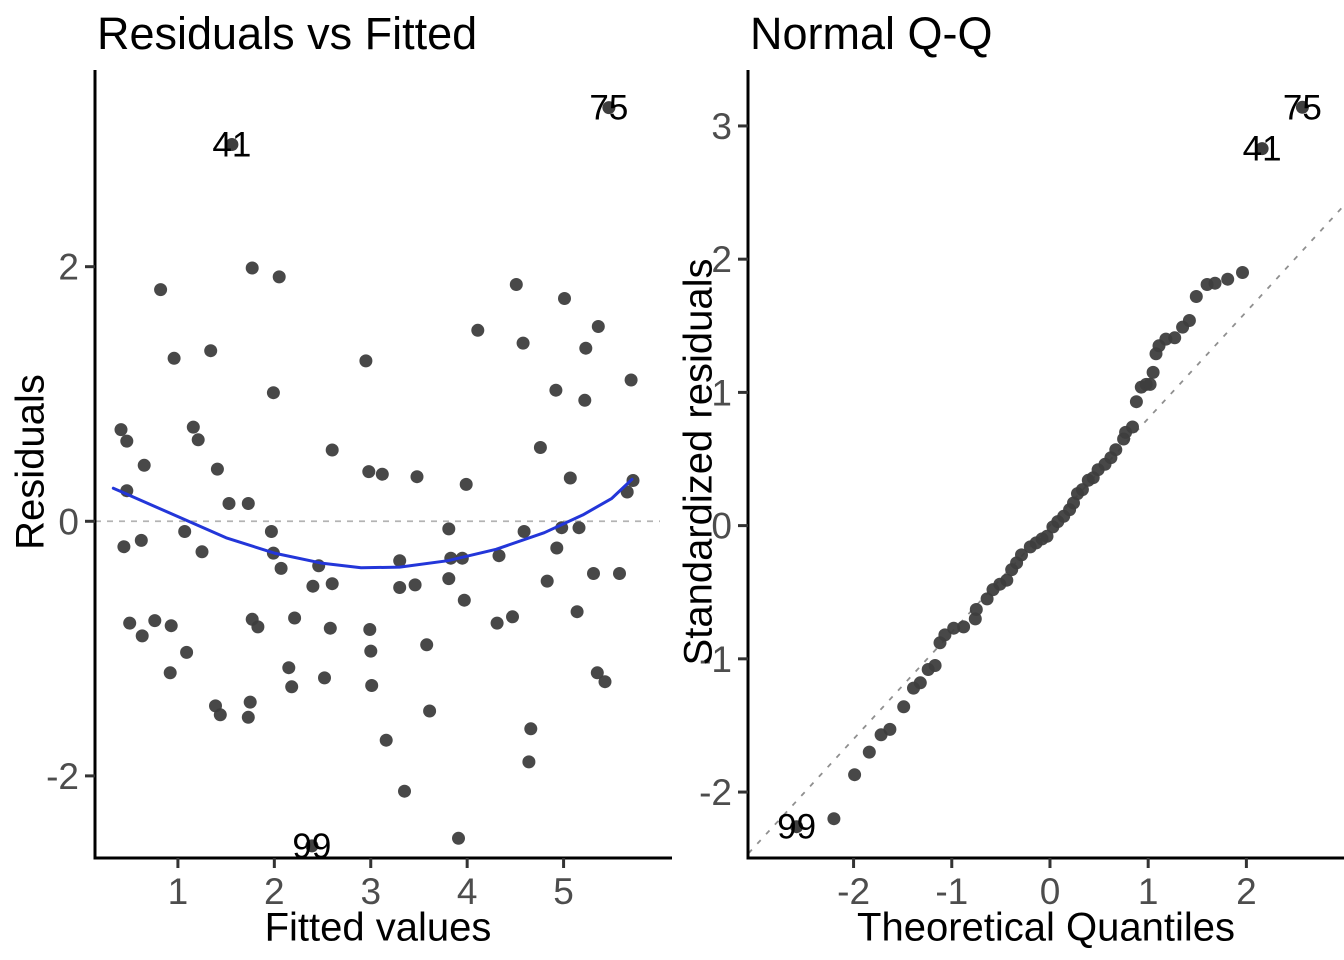  Describe the element at coordinates (1246, 891) in the screenshot. I see `x-tick-label: 2` at that location.